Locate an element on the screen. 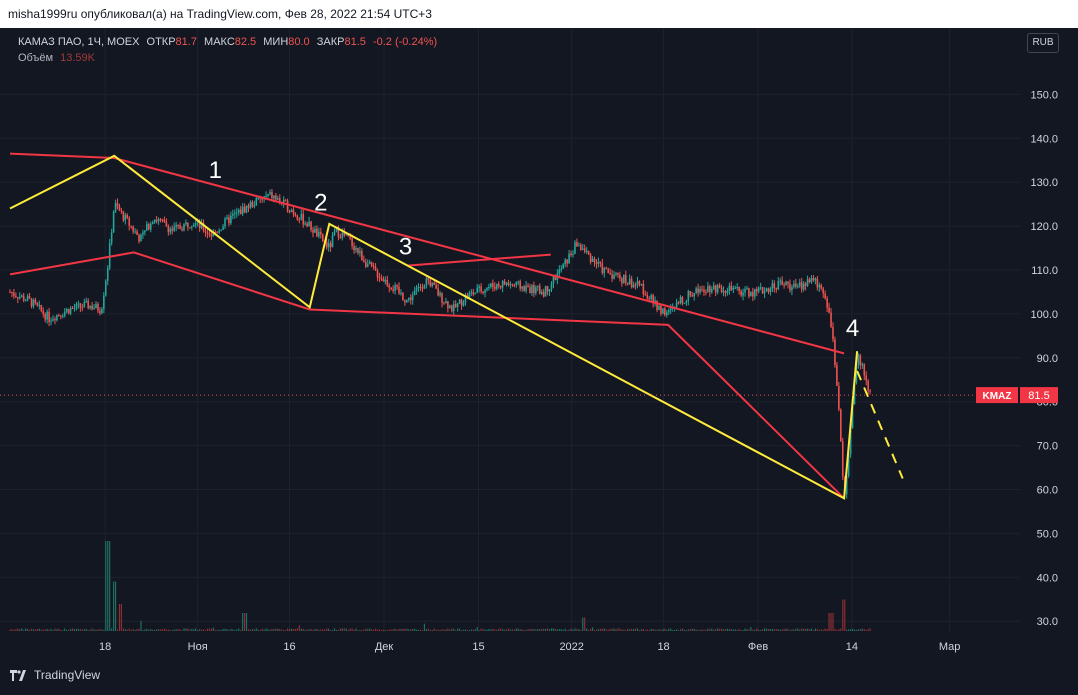 Image resolution: width=1078 pixels, height=695 pixels. x-tick-label: 18 is located at coordinates (663, 647).